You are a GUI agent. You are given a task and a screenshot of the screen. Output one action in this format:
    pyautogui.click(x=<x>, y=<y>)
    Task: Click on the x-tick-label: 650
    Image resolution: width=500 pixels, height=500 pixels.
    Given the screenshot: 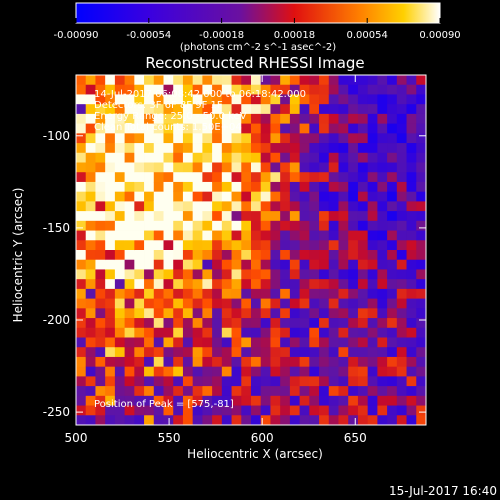 What is the action you would take?
    pyautogui.click(x=355, y=438)
    